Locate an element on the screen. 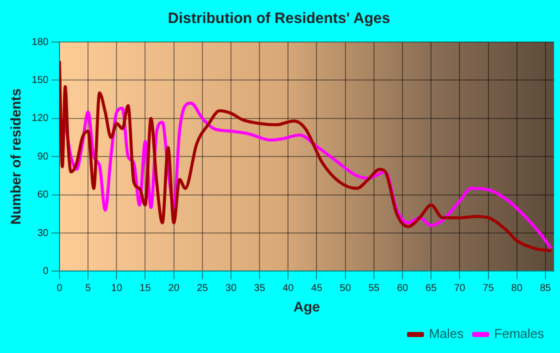 This screenshot has width=560, height=353. y-tick-label: 120 is located at coordinates (40, 118).